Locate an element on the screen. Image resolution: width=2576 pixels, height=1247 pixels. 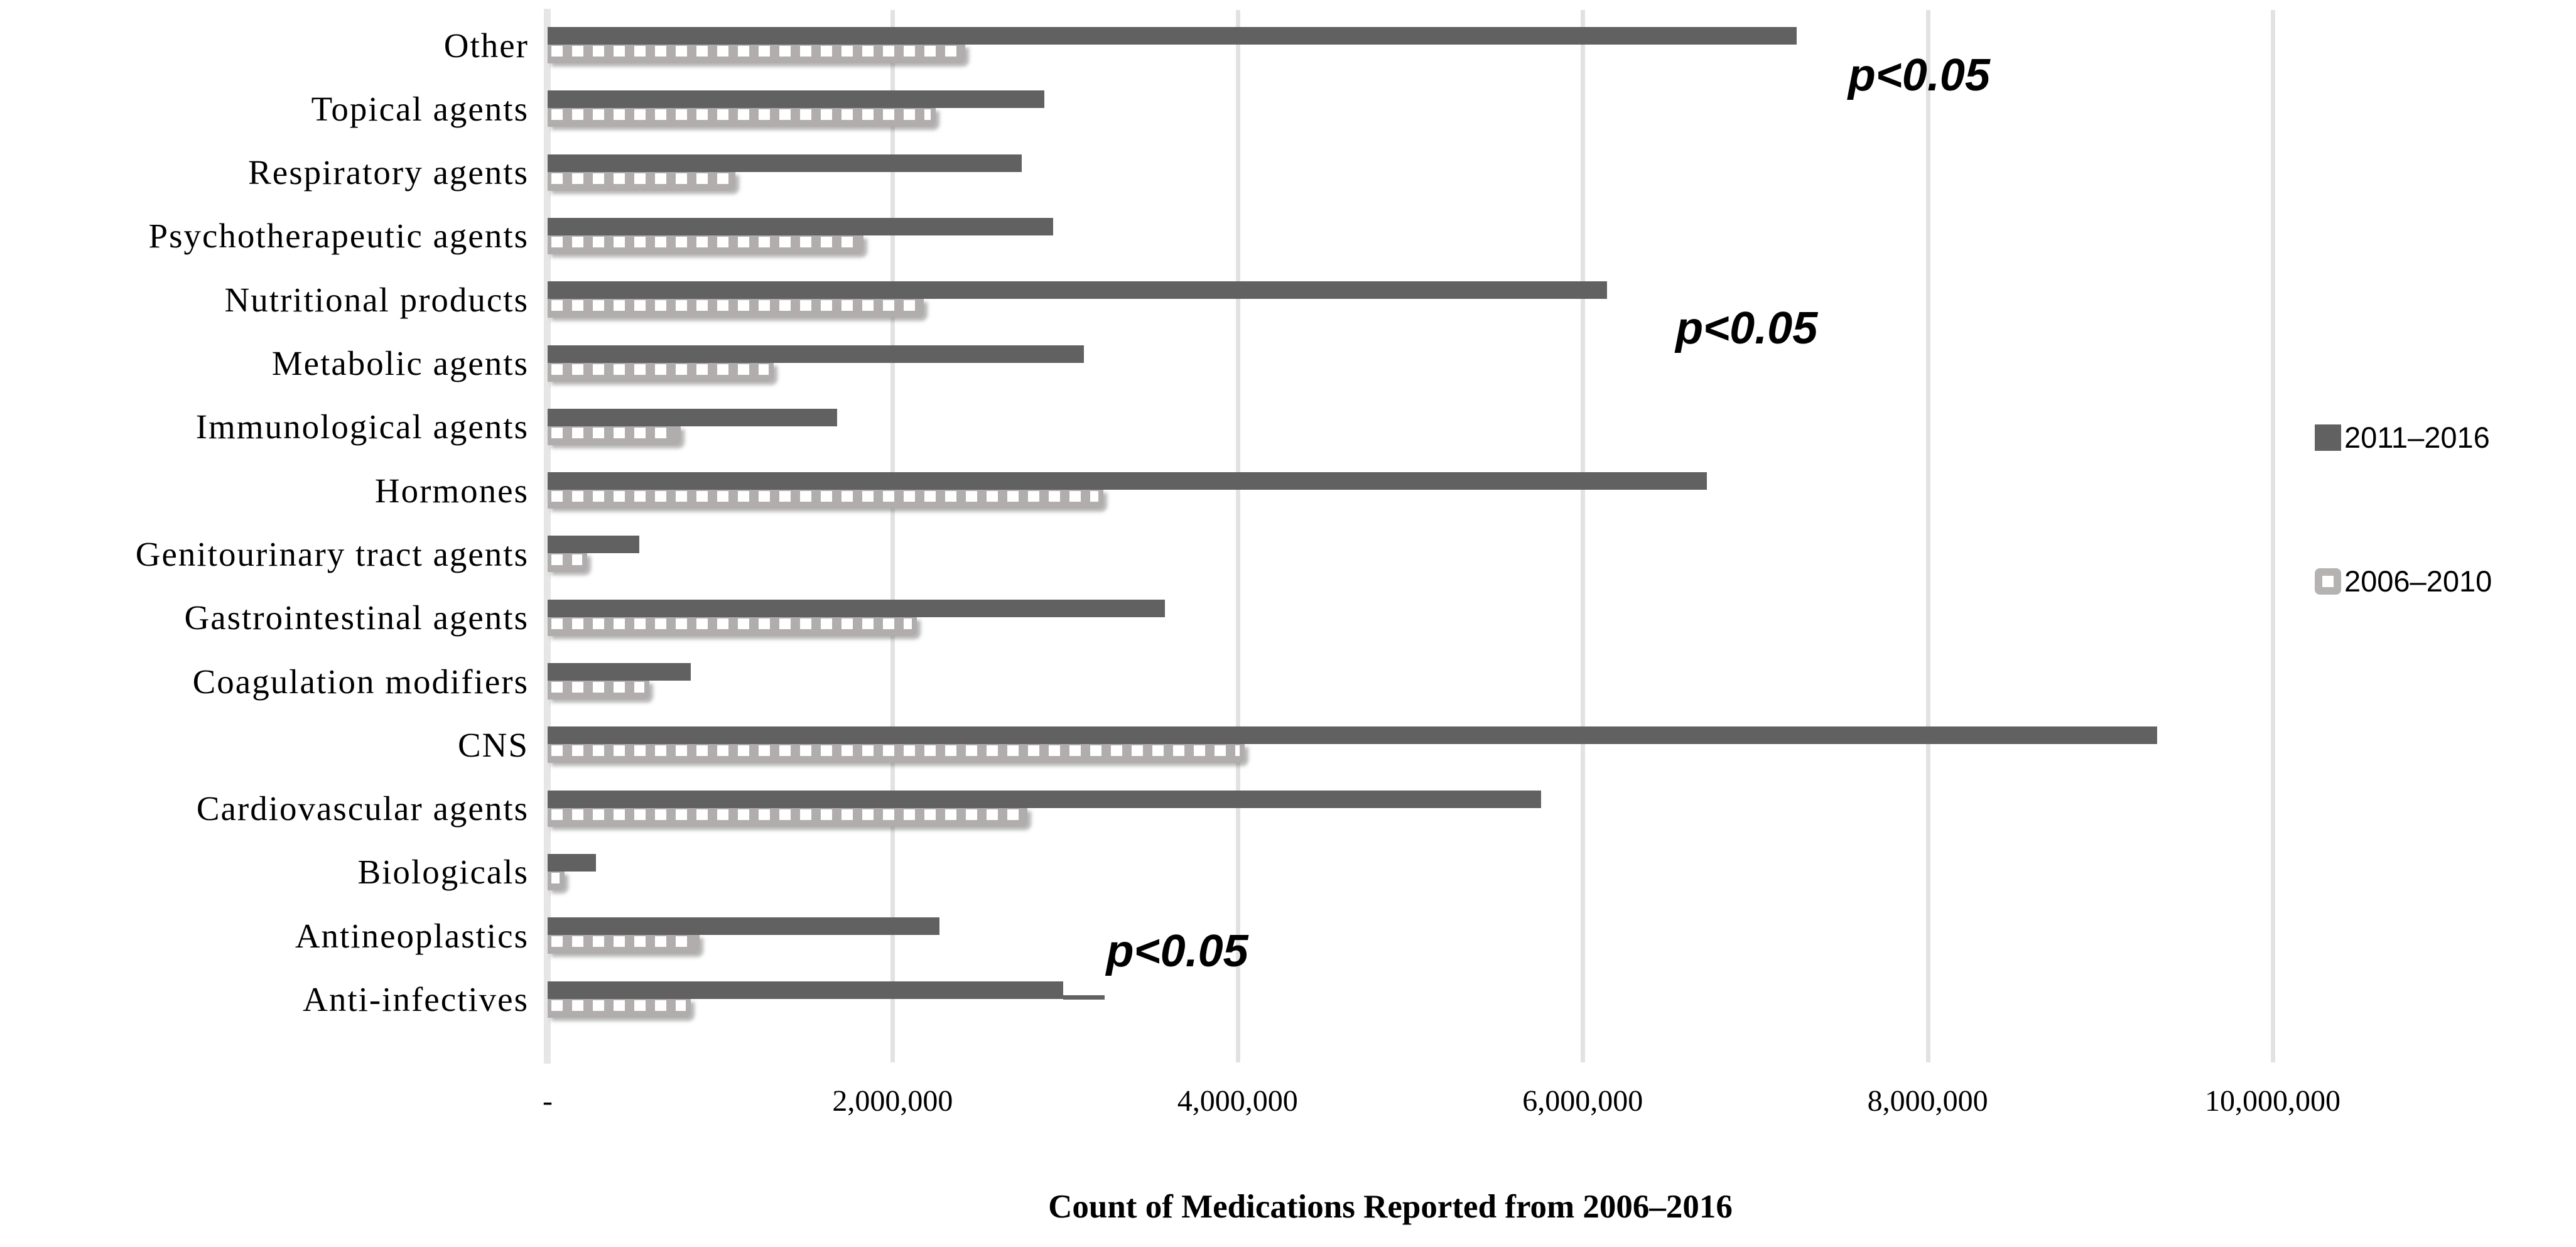
category-label: Anti-infectives is located at coordinates (416, 999).